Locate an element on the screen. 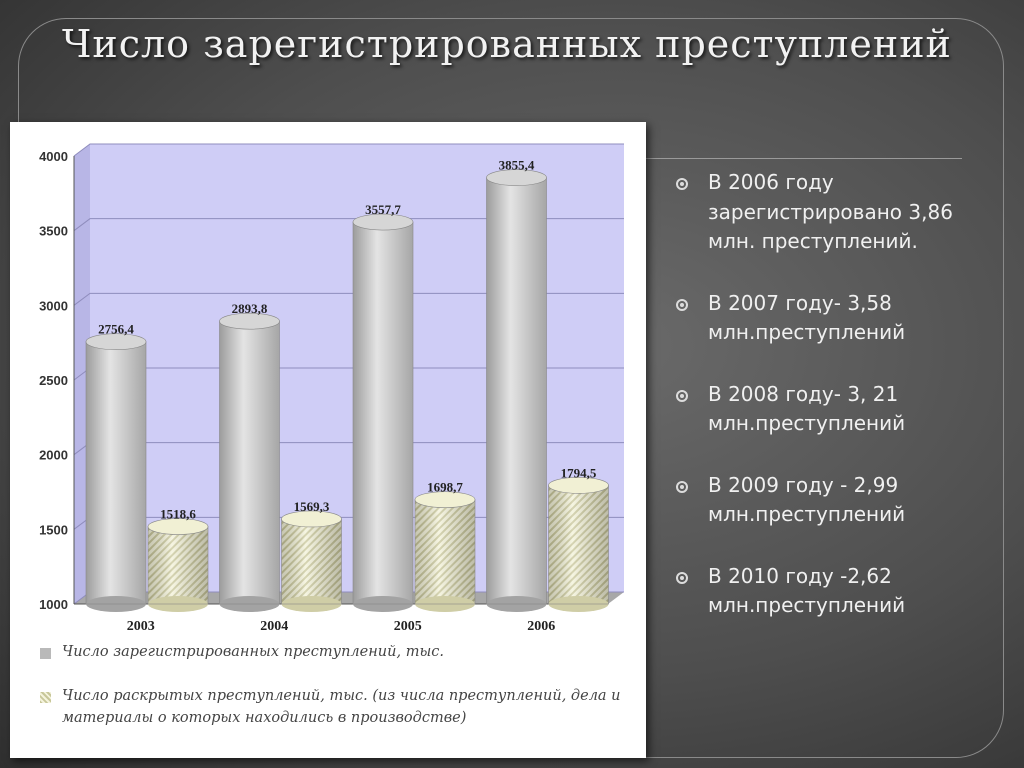 This screenshot has width=1024, height=768. bar-value-label: 2893,8 is located at coordinates (250, 308).